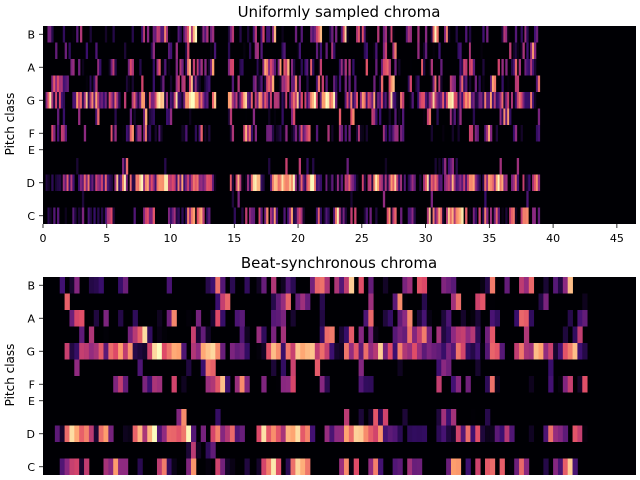 This screenshot has width=640, height=480. I want to click on x-tick-label: 40, so click(553, 238).